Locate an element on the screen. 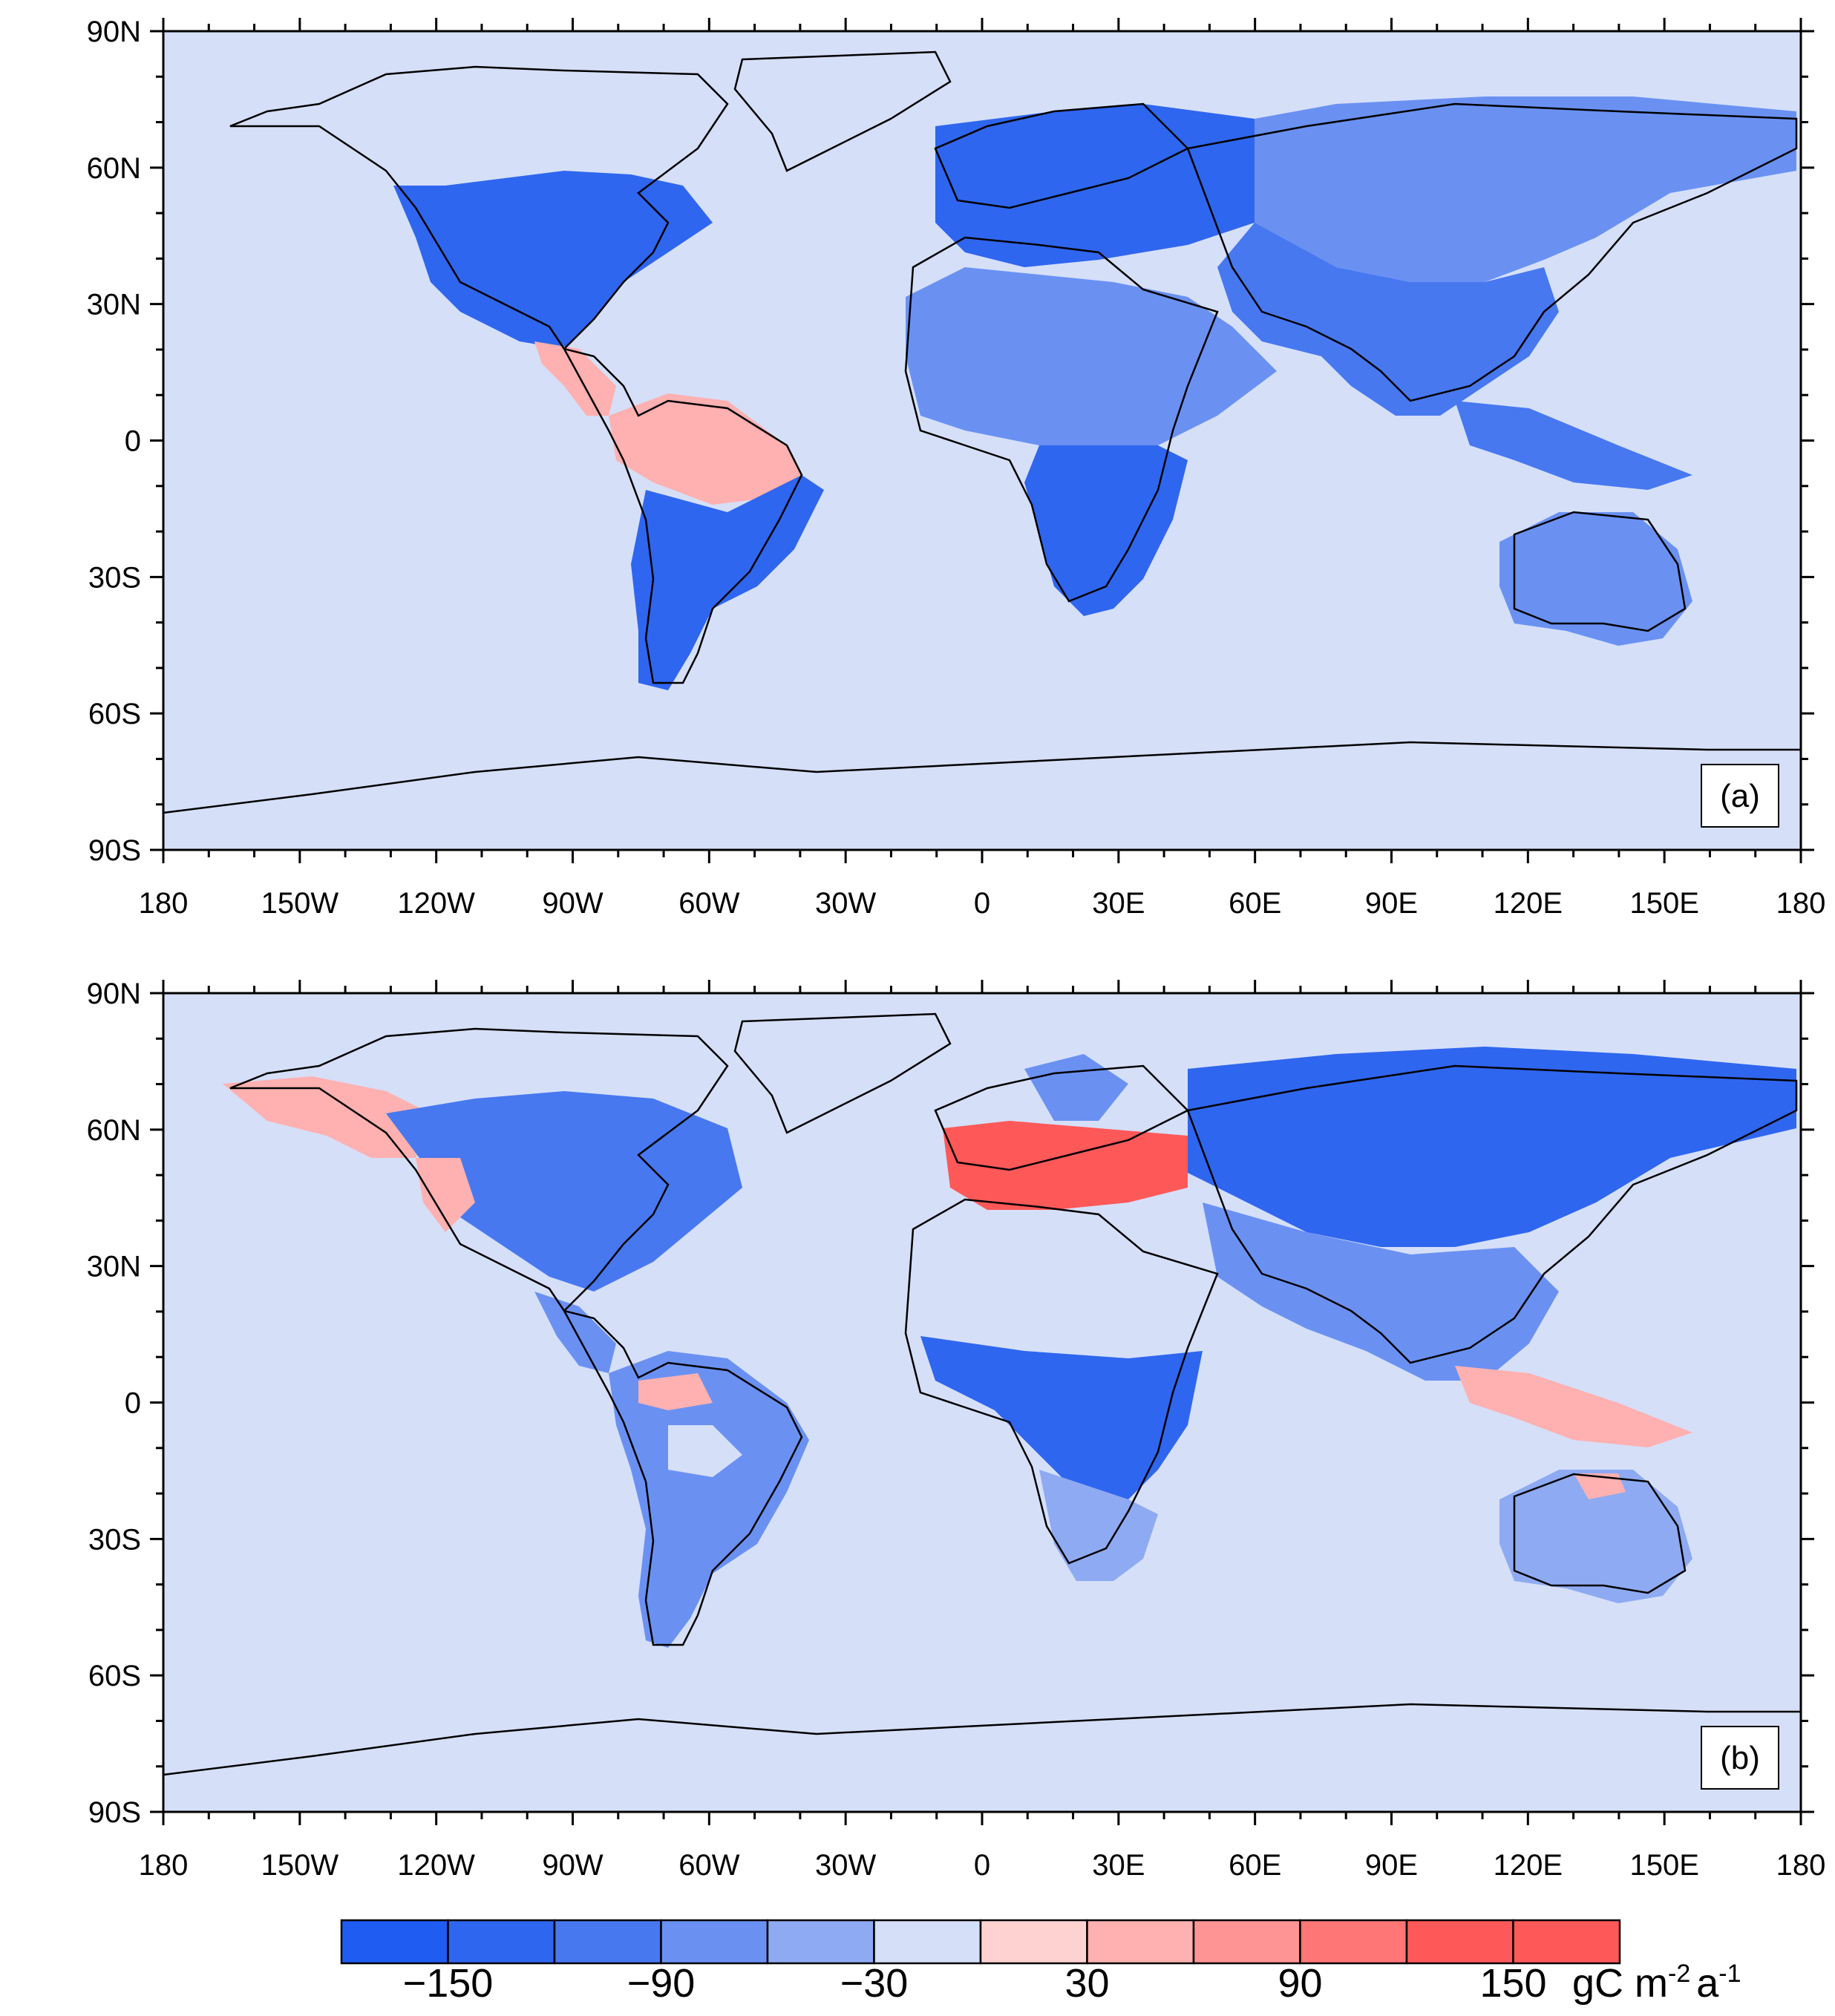 The image size is (1835, 2016). axis-a-lon-label: 150W is located at coordinates (300, 904).